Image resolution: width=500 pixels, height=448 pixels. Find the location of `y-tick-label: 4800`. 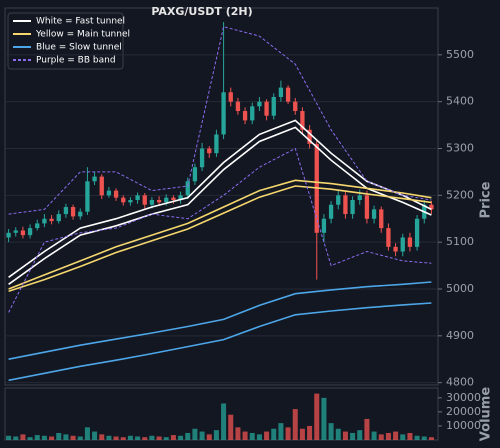

y-tick-label: 4800 is located at coordinates (460, 382).